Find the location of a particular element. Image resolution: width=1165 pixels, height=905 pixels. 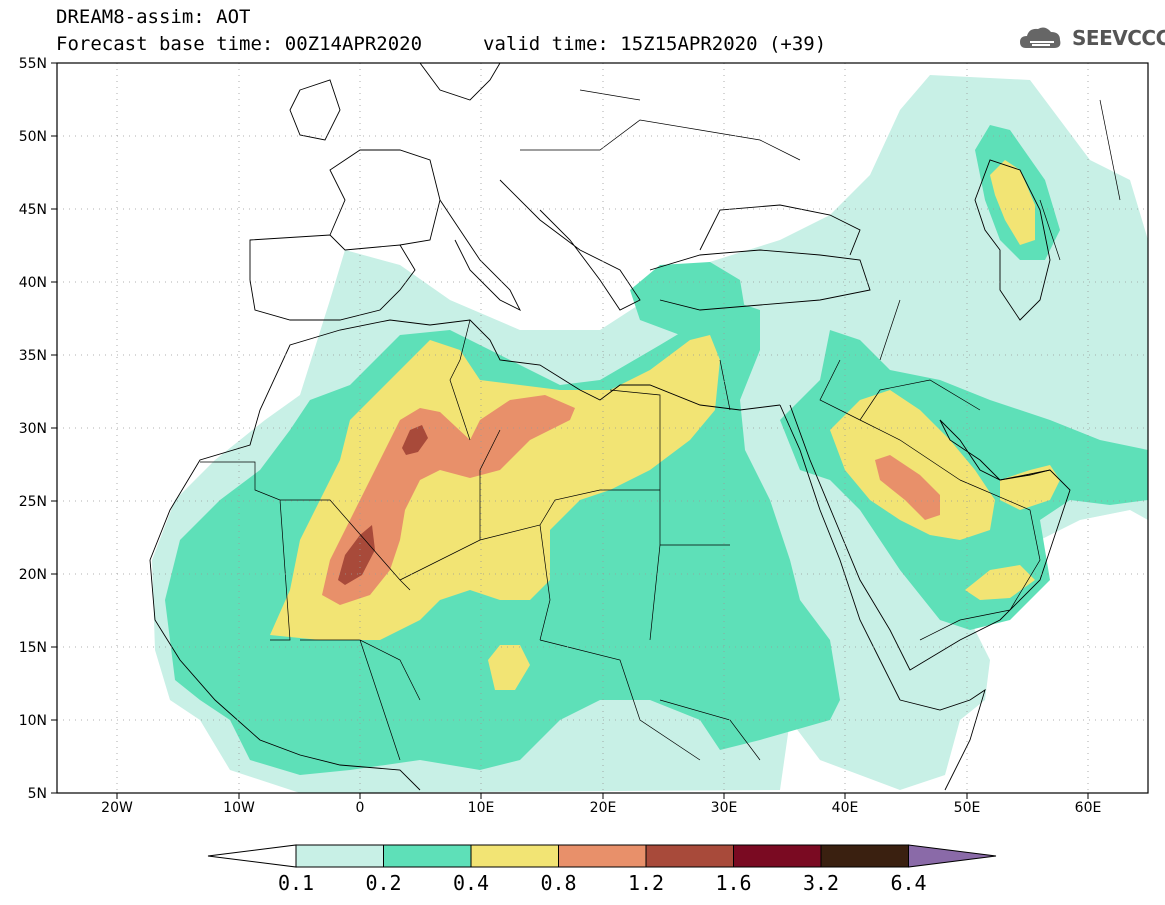

colorbar-low-arrow is located at coordinates (252, 856).